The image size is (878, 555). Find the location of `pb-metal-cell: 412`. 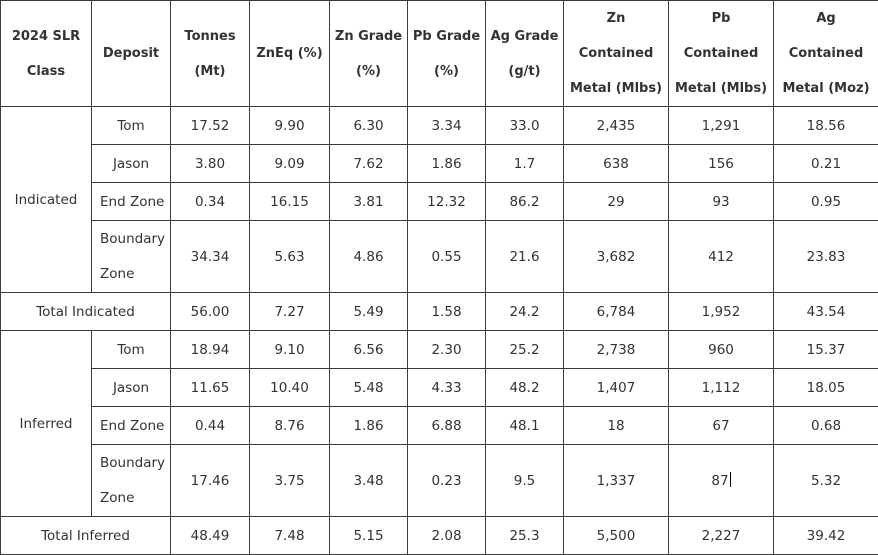

pb-metal-cell: 412 is located at coordinates (721, 257).